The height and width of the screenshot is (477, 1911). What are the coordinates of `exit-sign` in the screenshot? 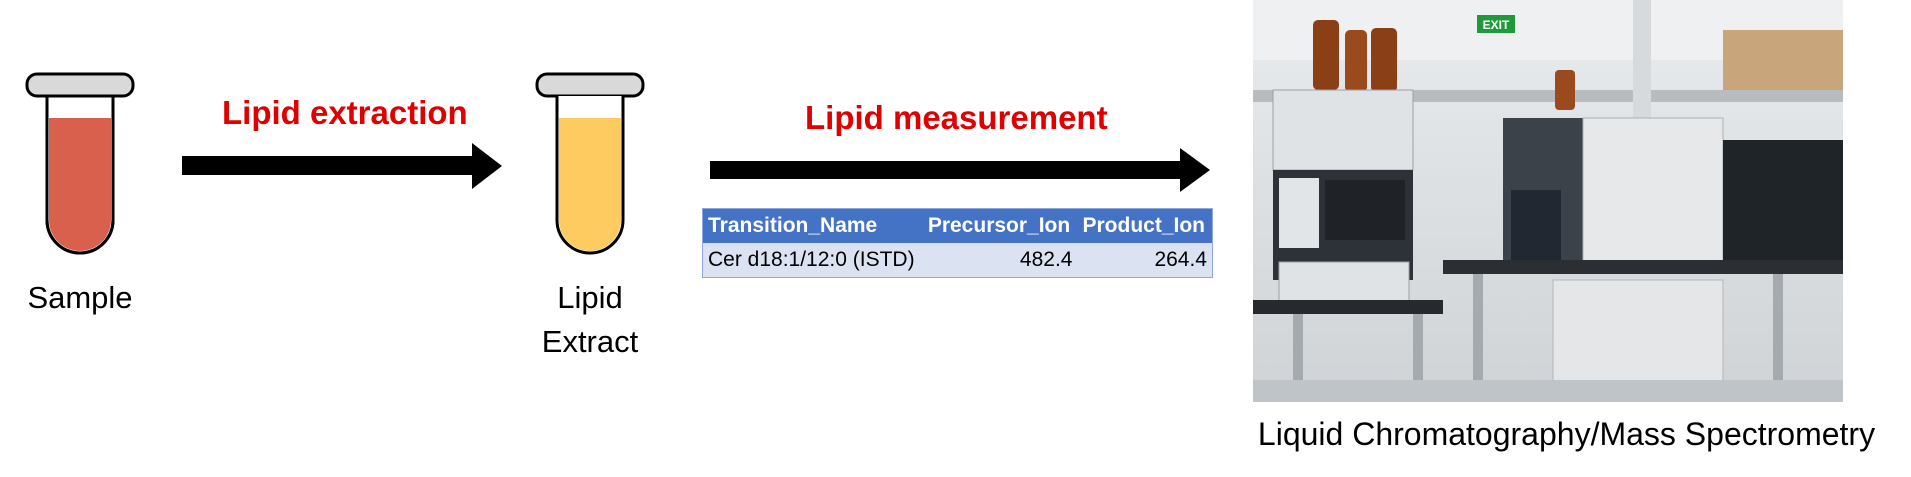 It's located at (1496, 24).